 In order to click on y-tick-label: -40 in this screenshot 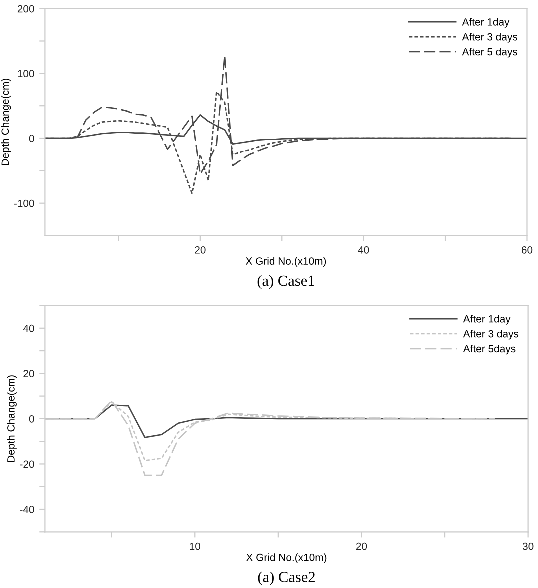, I will do `click(27, 510)`.